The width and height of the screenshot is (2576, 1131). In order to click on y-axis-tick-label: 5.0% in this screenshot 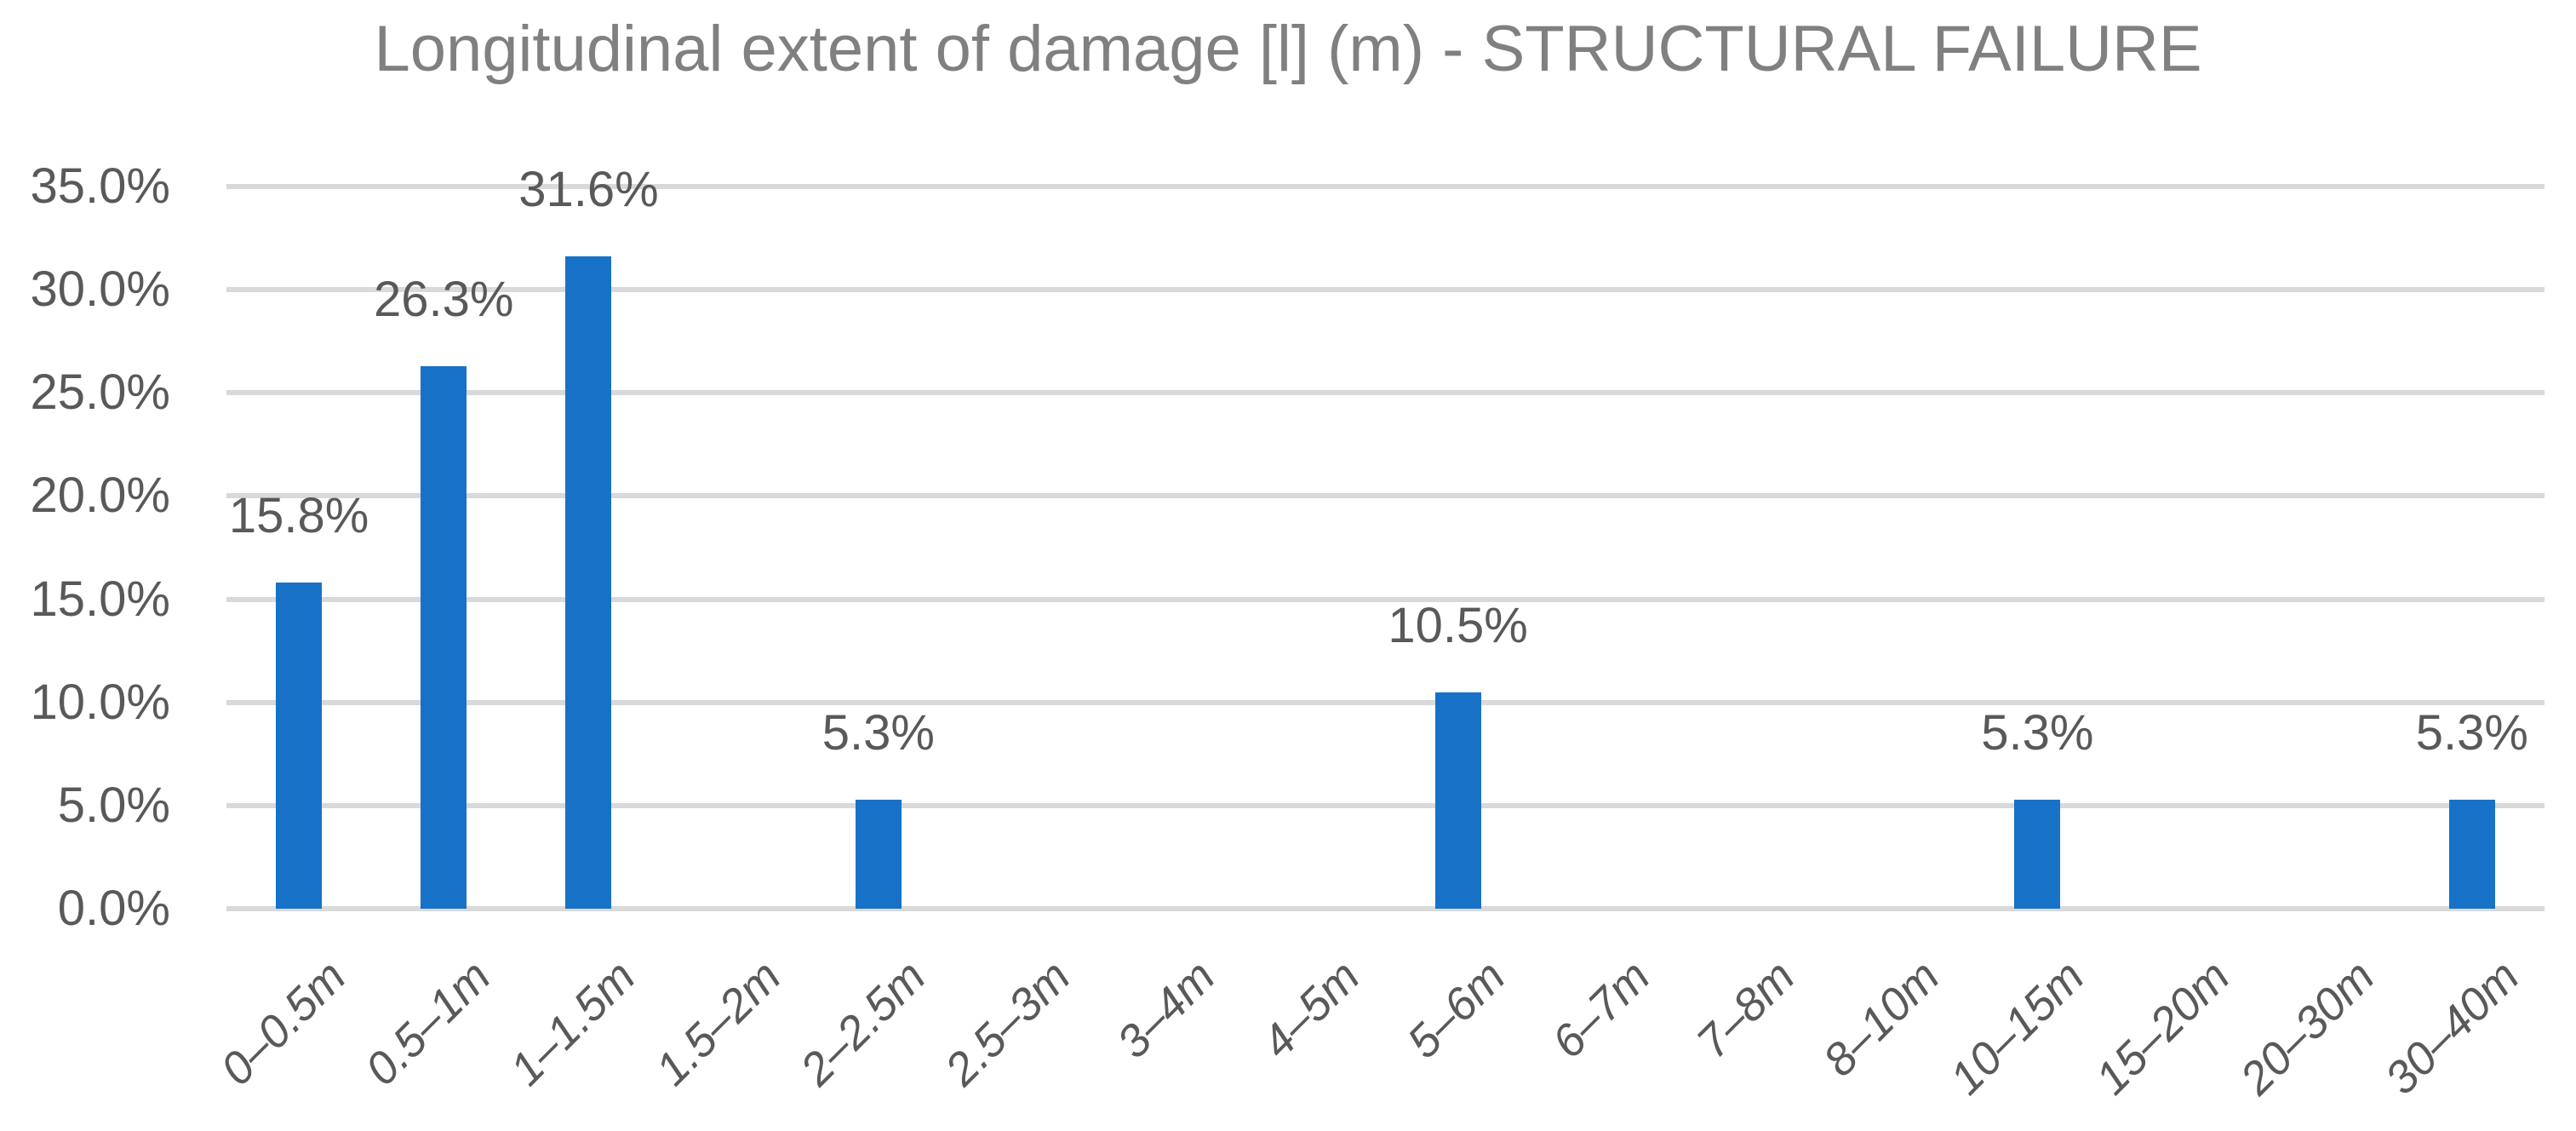, I will do `click(114, 805)`.